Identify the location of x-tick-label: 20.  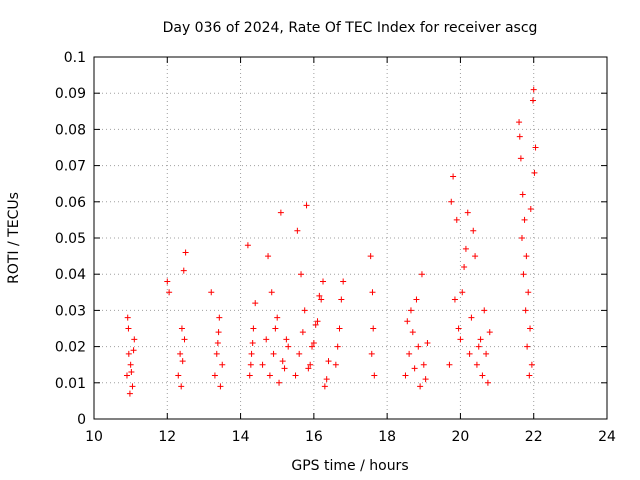
(461, 437).